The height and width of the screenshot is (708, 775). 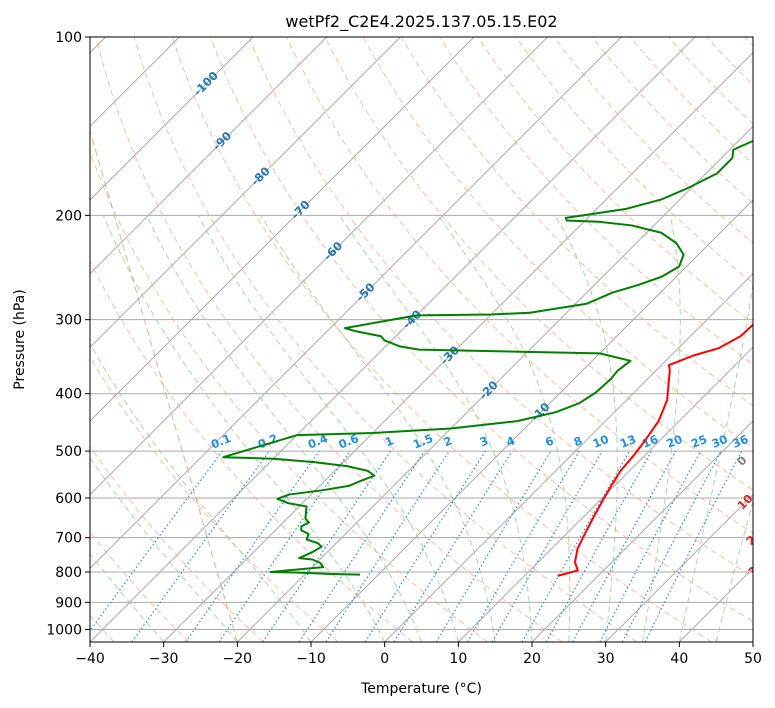 I want to click on y-axis-title: Pressure (hPa), so click(x=20, y=339).